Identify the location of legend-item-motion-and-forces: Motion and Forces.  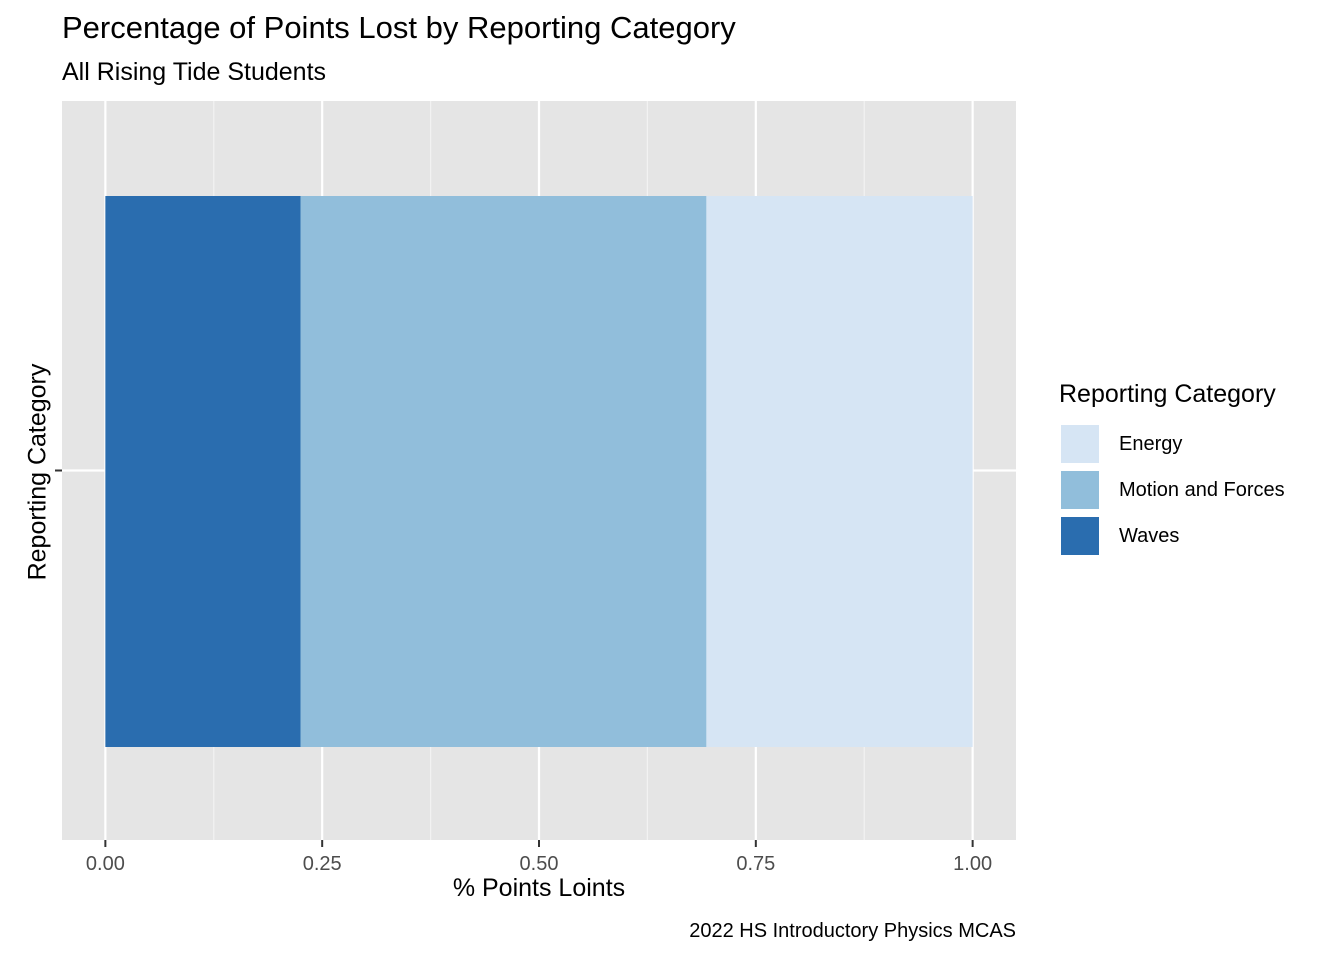
(1172, 490).